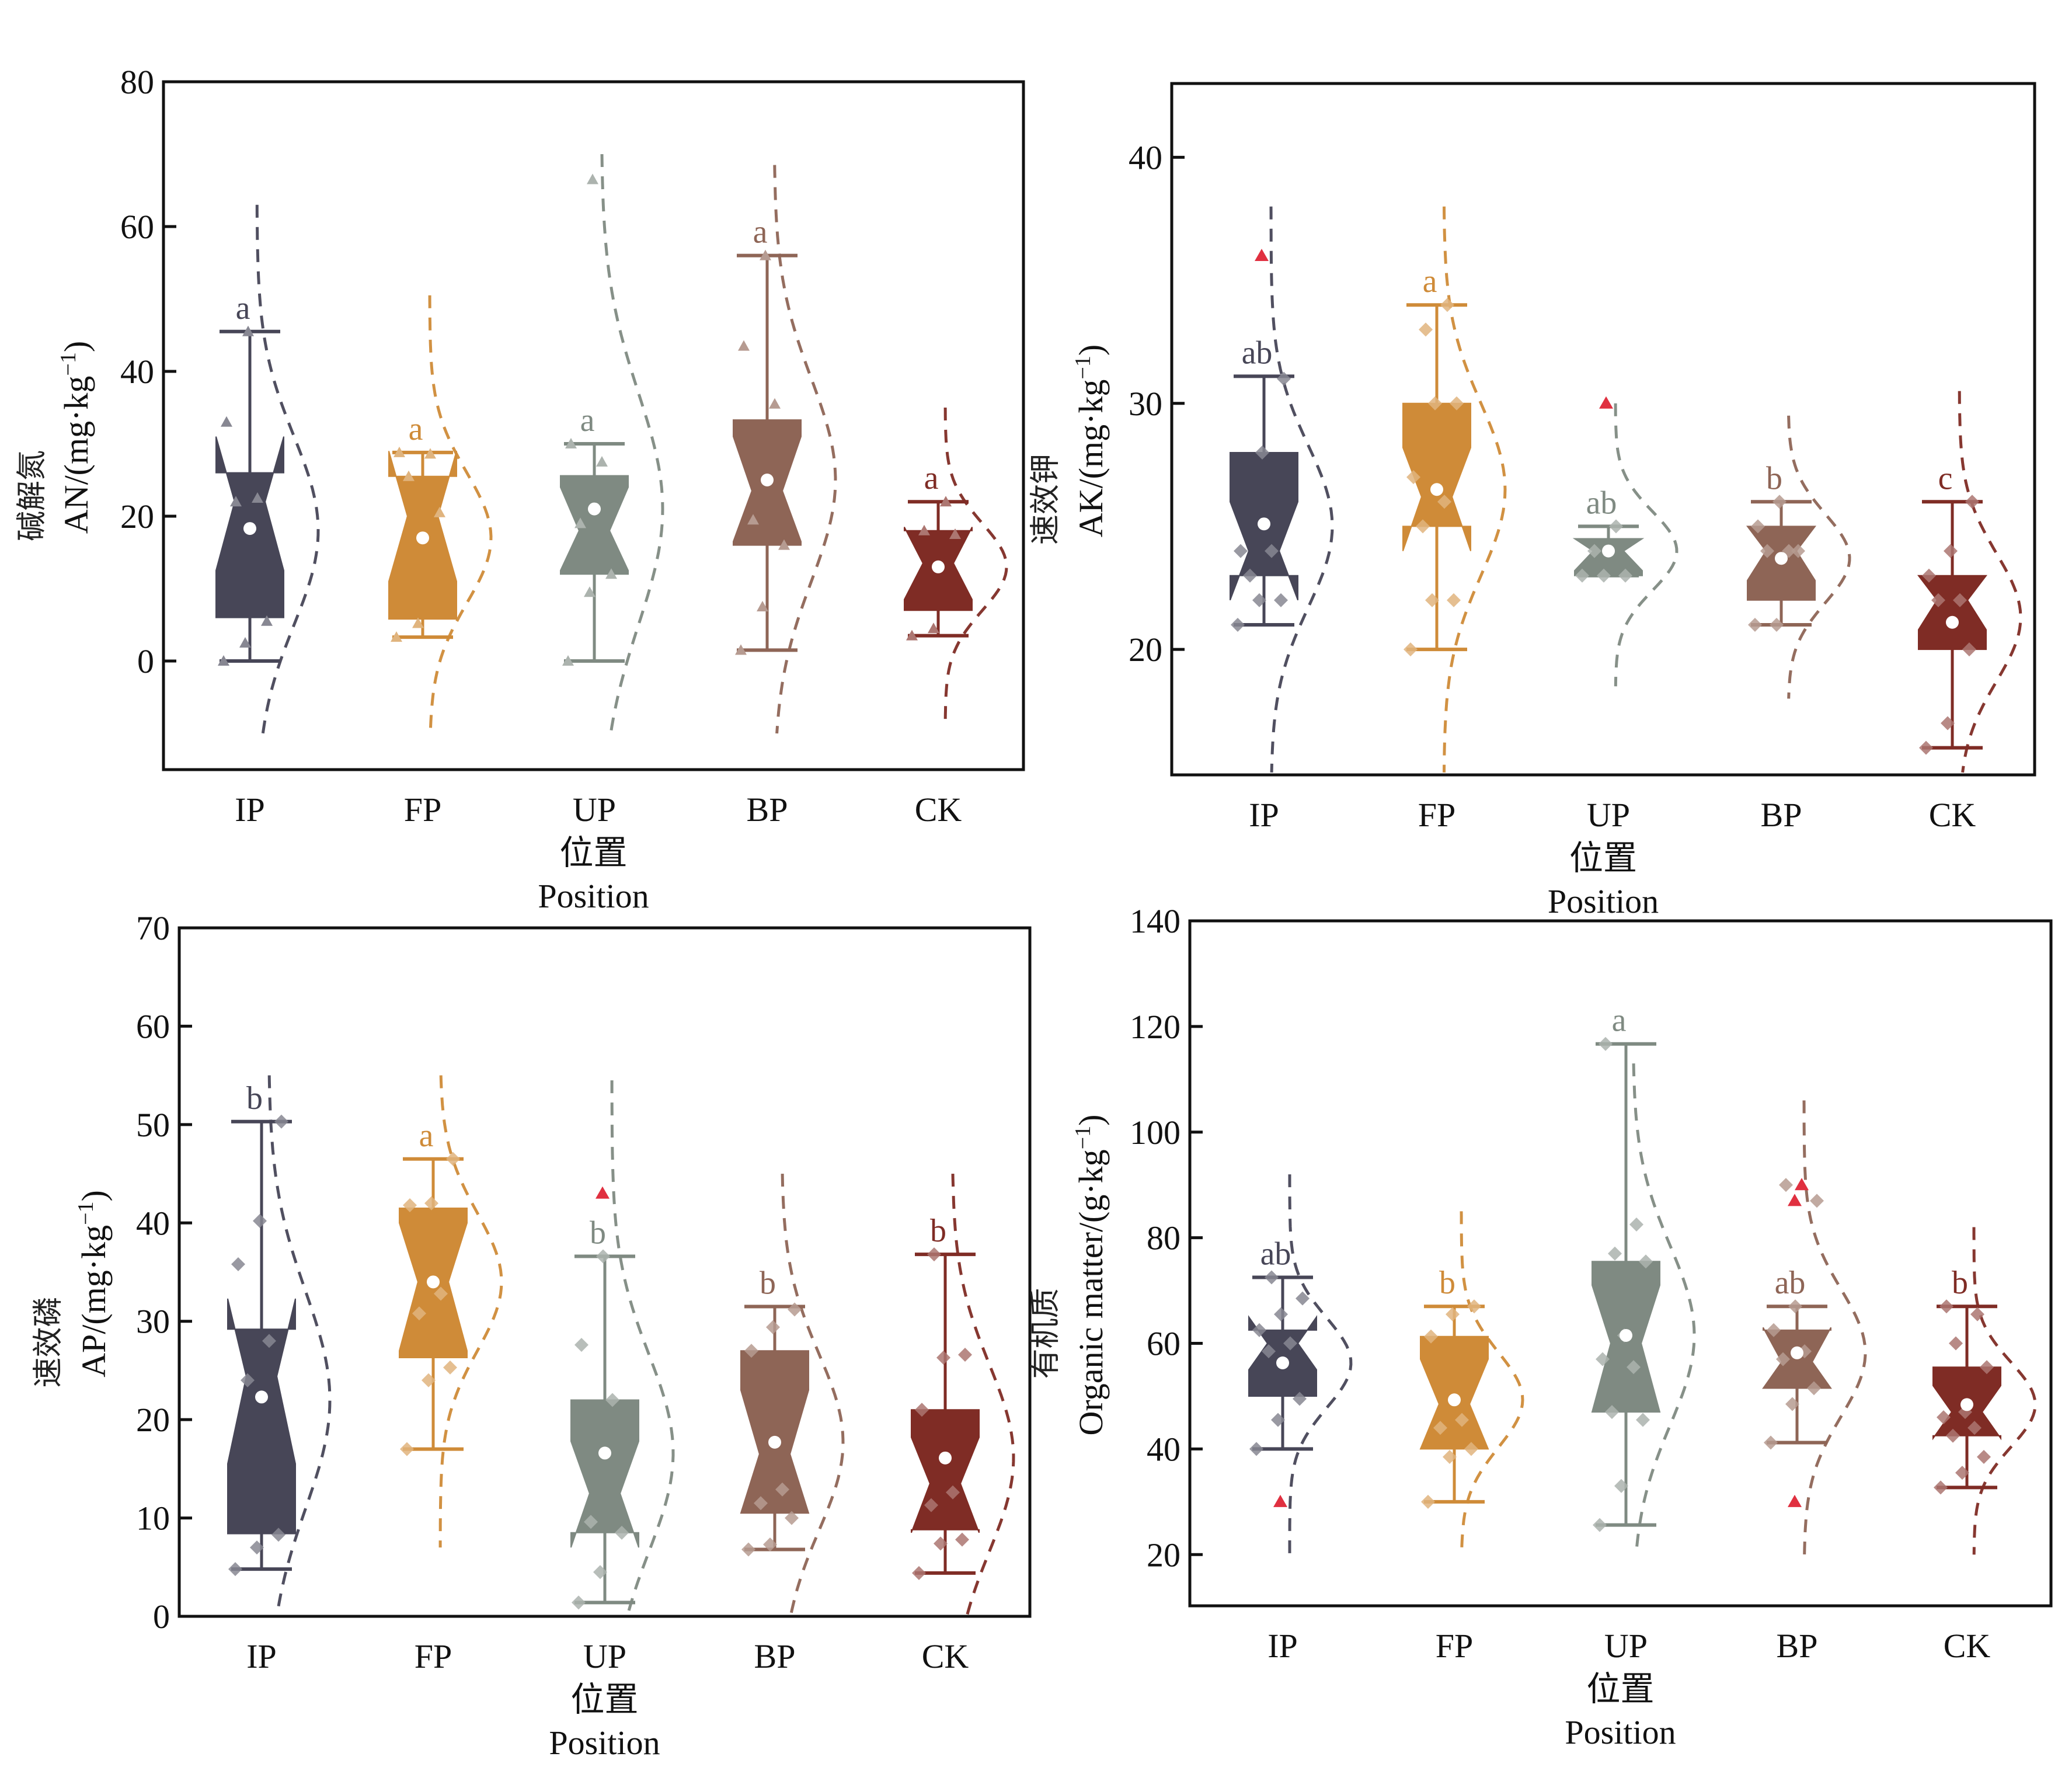  What do you see at coordinates (86, 1213) in the screenshot?
I see `ap-ylabel-sup: −1` at bounding box center [86, 1213].